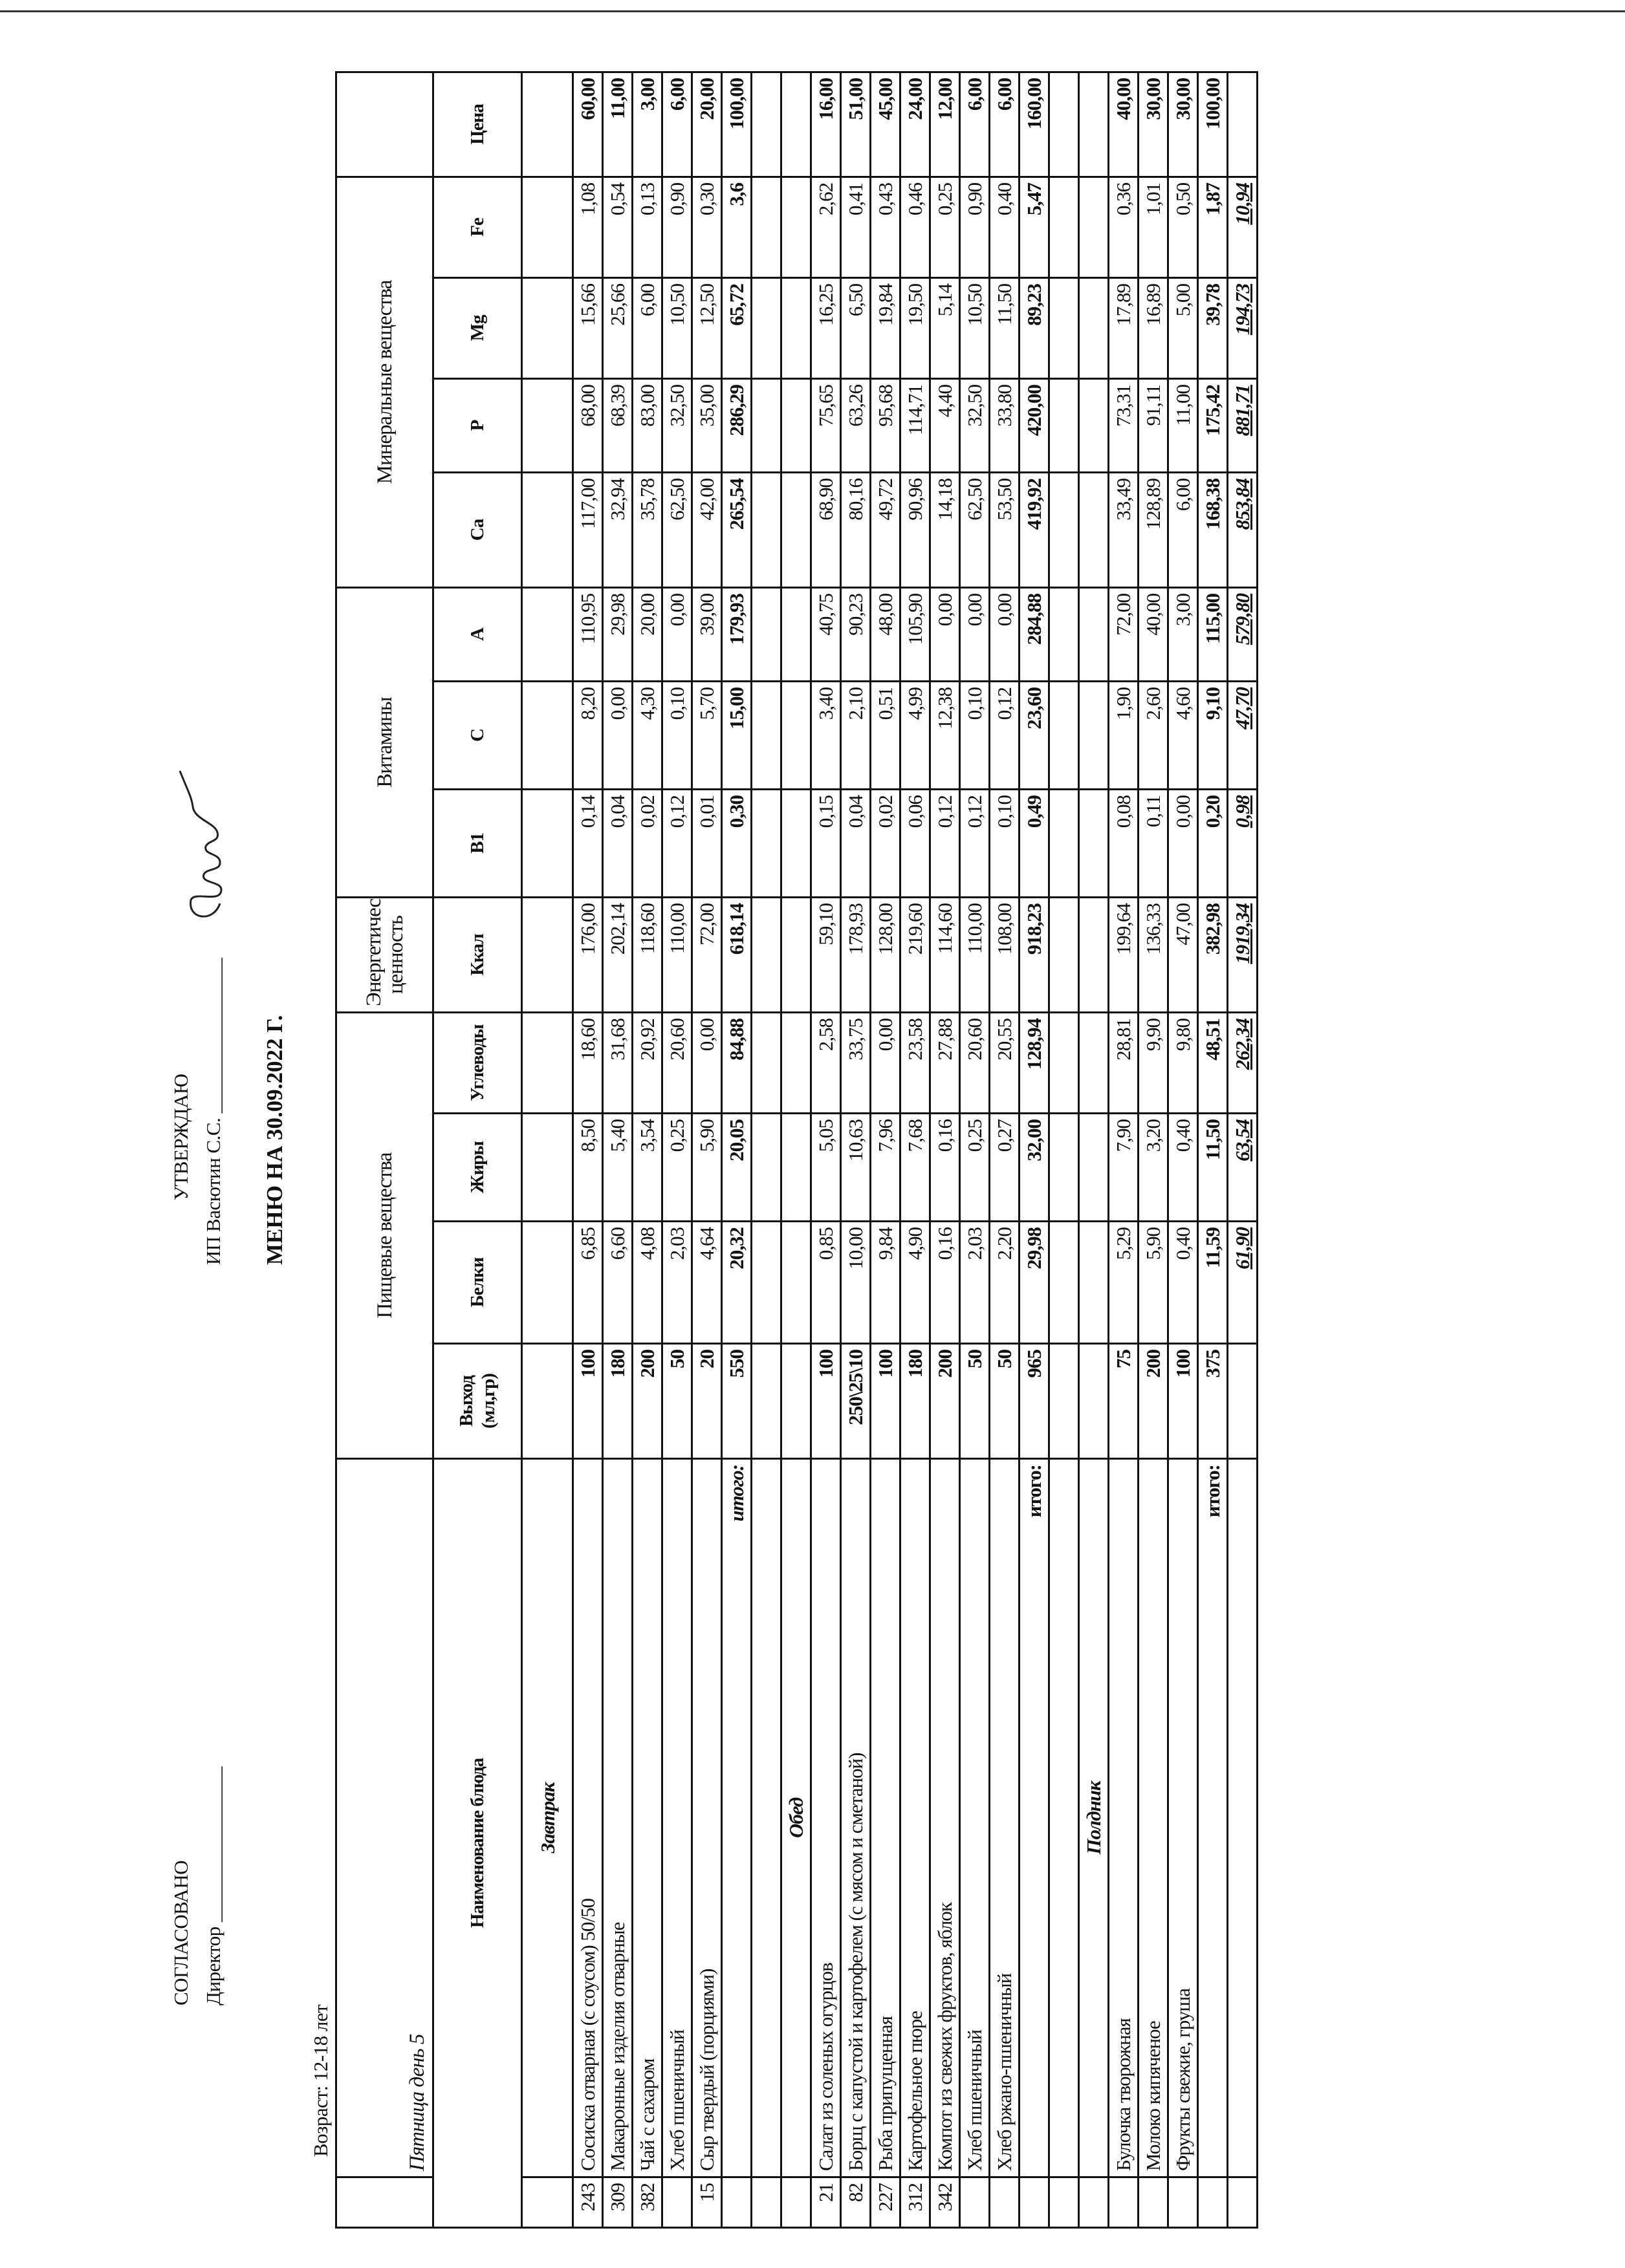  I want to click on value-cell: 11,00, so click(618, 124).